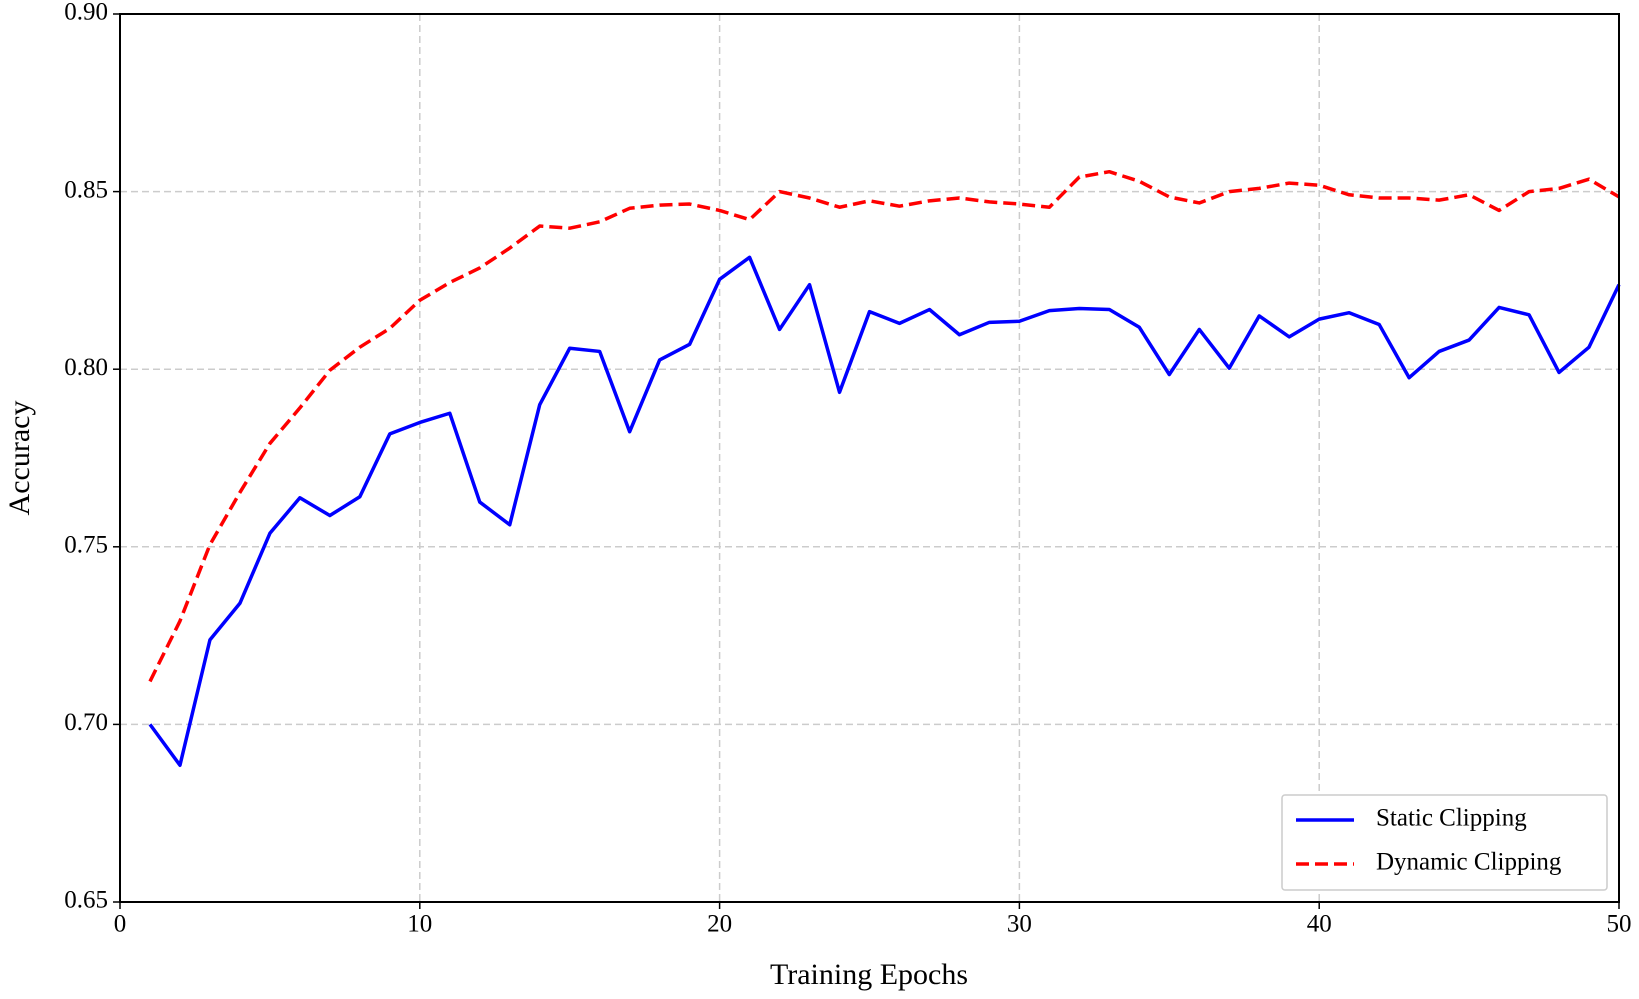 The height and width of the screenshot is (999, 1639). I want to click on y-tick-label: 0.80, so click(86, 367).